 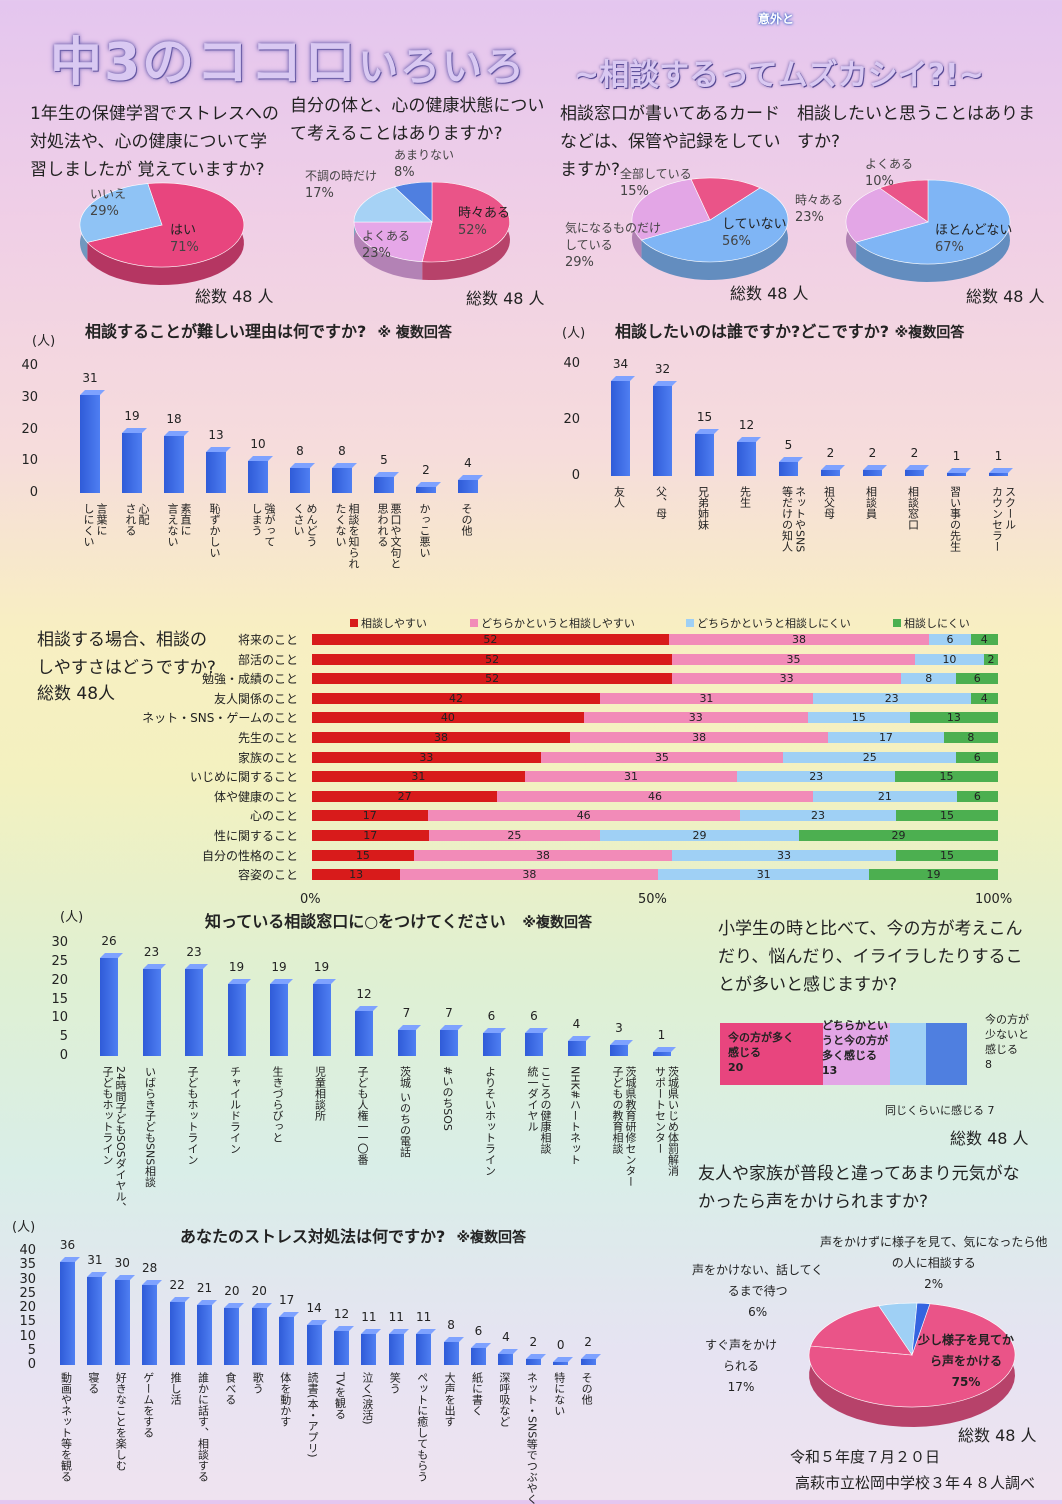 I want to click on ease-seg-12-1: 38, so click(x=529, y=875).